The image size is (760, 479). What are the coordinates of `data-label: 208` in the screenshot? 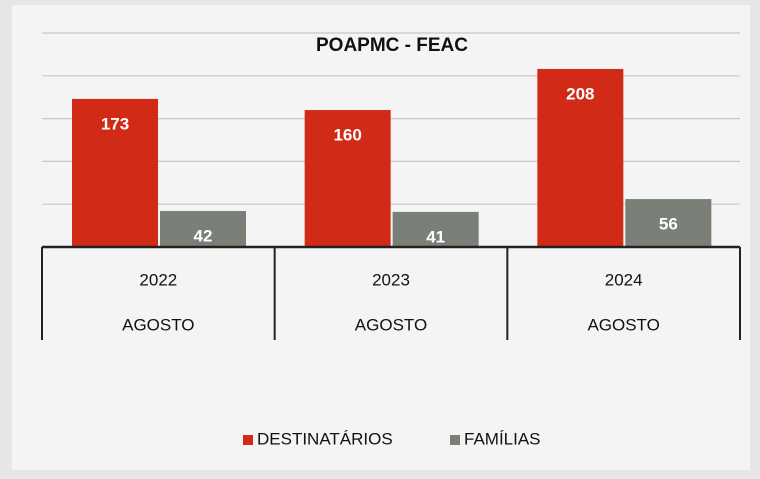 It's located at (580, 93).